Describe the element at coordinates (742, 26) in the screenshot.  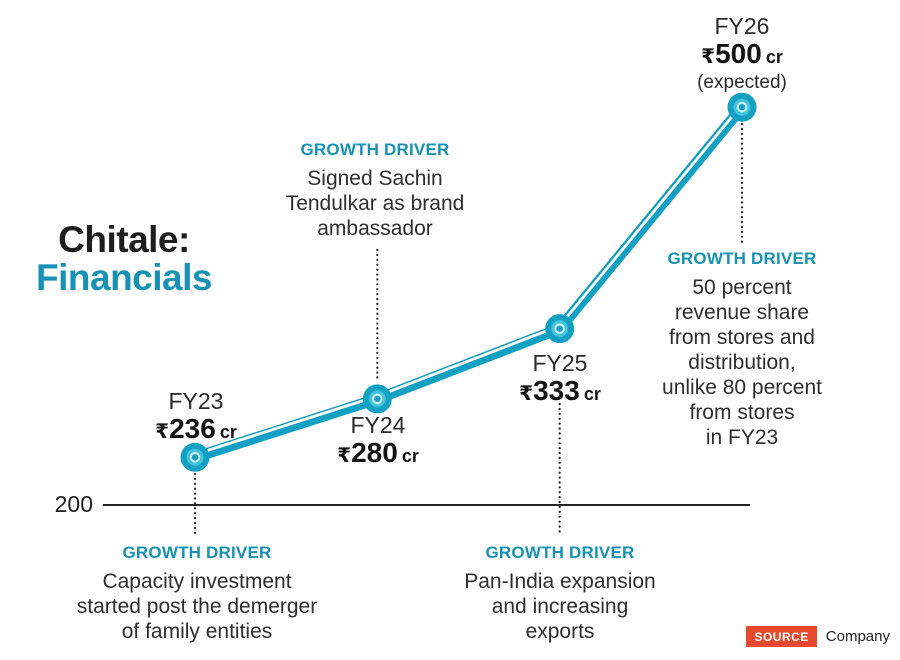
I see `year-label: FY26` at that location.